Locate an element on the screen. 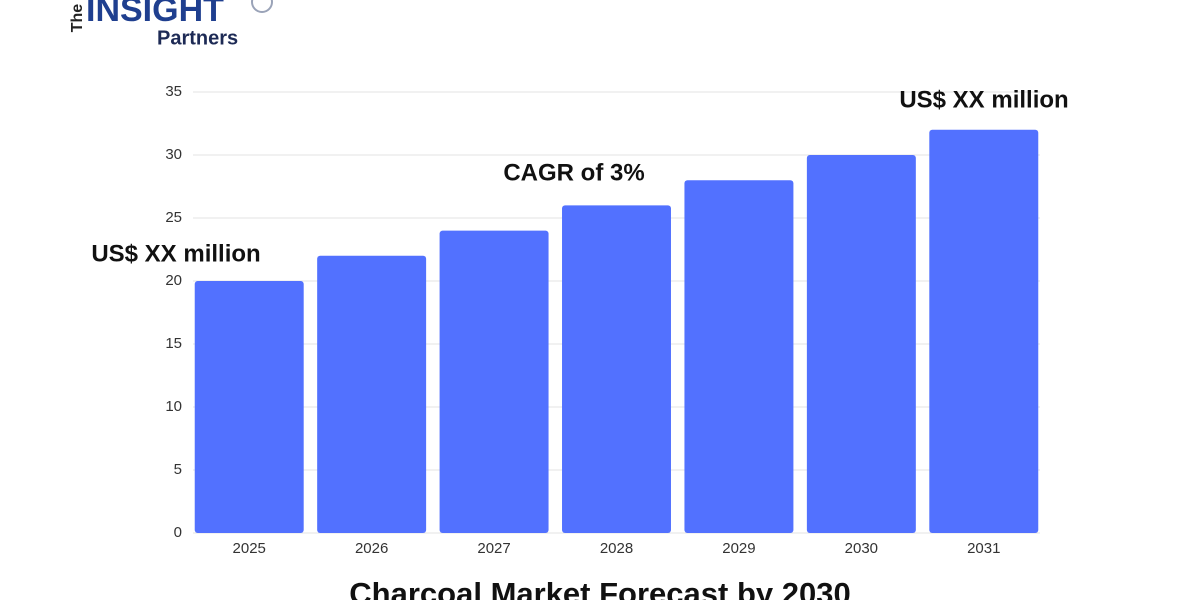  y-tick-label: 25 is located at coordinates (173, 217).